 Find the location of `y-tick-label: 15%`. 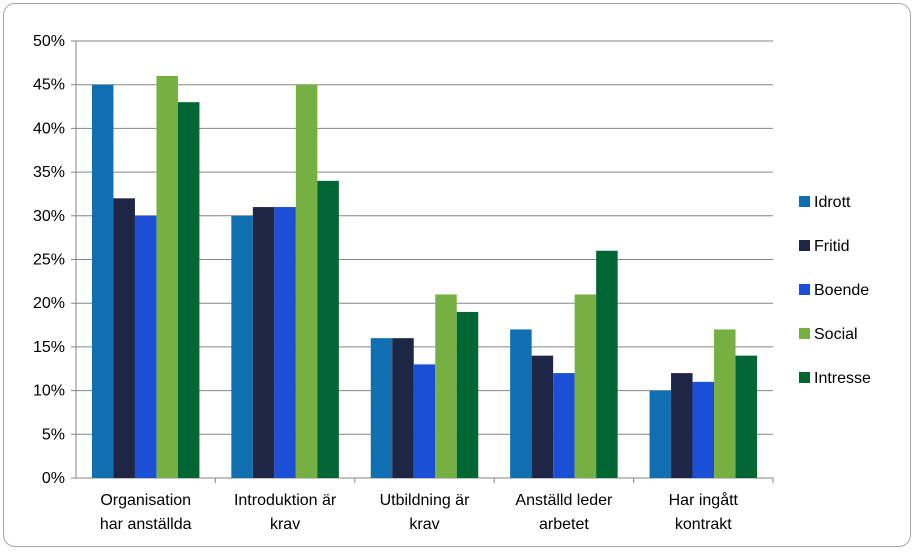

y-tick-label: 15% is located at coordinates (49, 347).